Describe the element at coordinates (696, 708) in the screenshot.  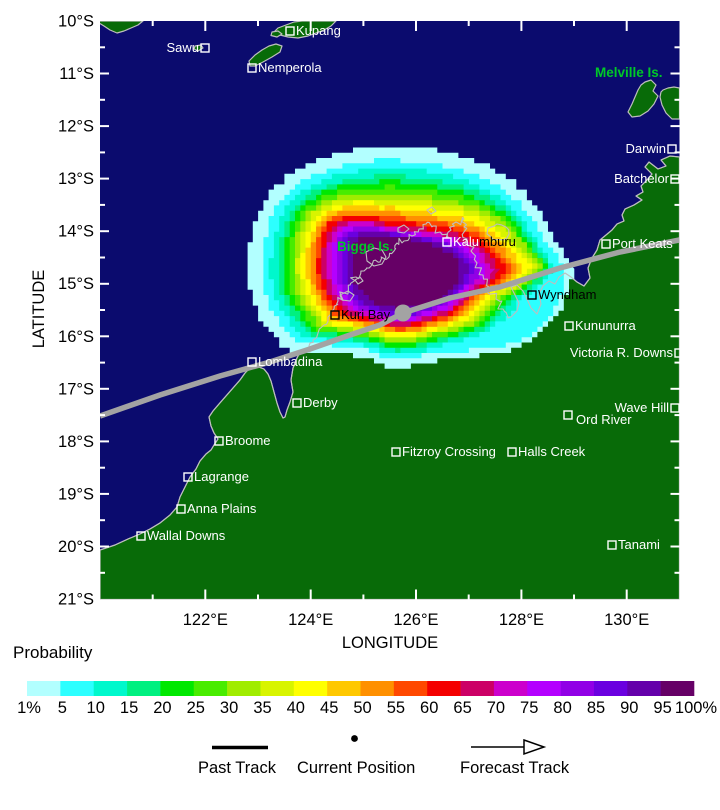
I see `svg-text: 100%` at that location.